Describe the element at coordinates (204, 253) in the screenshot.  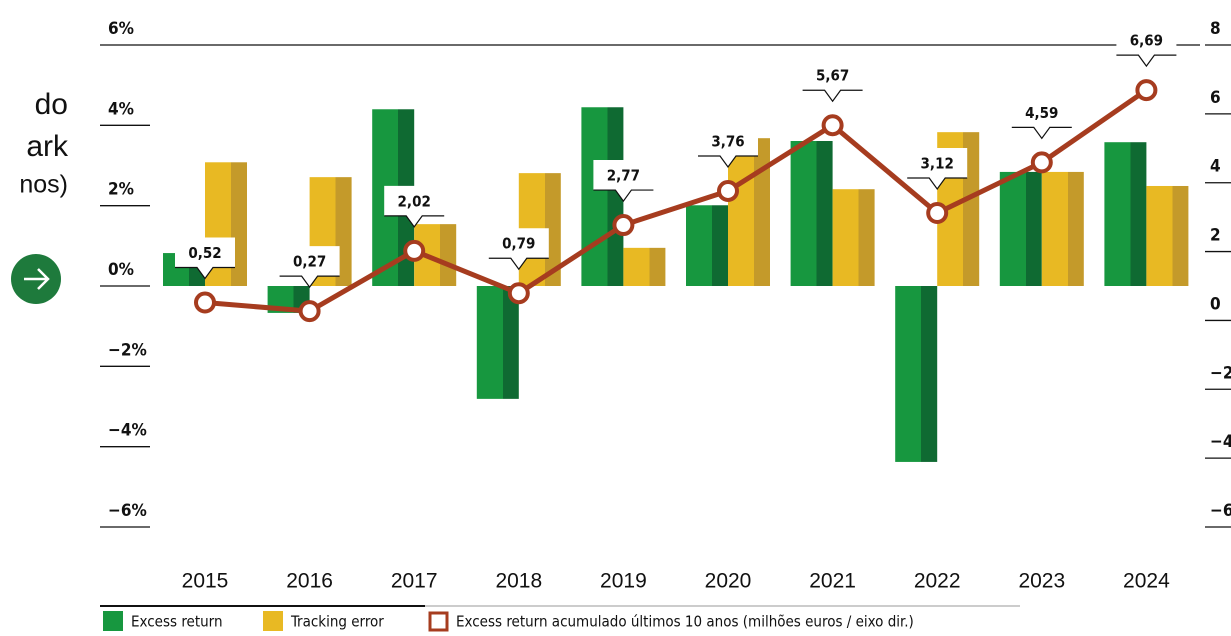
I see `data-label: 0,52` at that location.